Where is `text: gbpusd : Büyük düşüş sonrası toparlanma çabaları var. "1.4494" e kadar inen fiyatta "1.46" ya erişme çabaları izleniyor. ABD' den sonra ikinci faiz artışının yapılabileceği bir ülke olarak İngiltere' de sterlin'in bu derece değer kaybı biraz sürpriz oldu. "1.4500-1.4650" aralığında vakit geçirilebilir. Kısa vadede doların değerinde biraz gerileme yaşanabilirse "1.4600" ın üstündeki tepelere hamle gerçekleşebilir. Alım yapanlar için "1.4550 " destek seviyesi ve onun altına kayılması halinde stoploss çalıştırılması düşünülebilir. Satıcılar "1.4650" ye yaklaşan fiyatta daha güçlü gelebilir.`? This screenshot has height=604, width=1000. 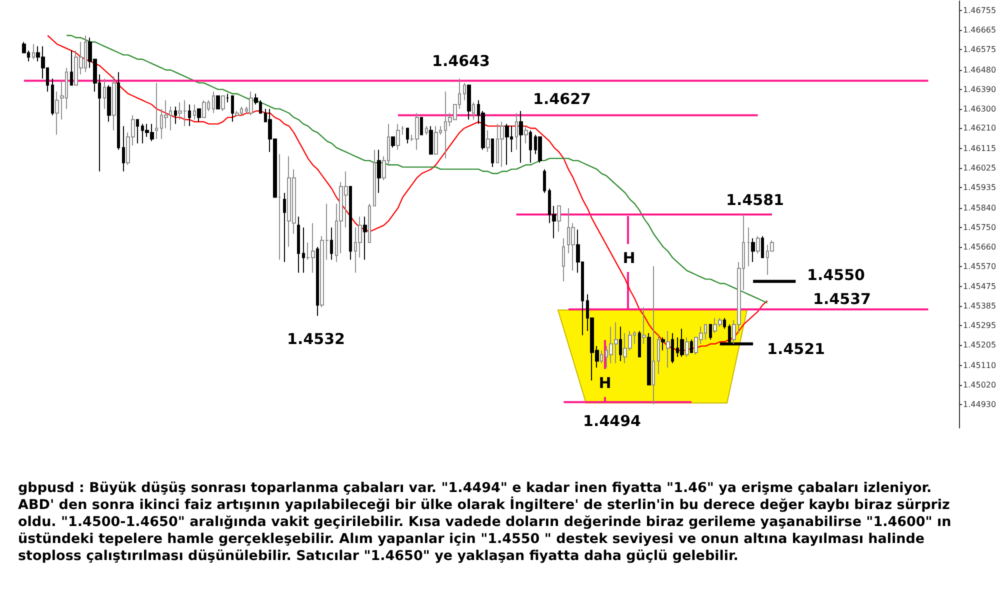 text: gbpusd : Büyük düşüş sonrası toparlanma çabaları var. "1.4494" e kadar inen fiyatta "1.46" ya erişme çabaları izleniyor. ABD' den sonra ikinci faiz artışının yapılabileceği bir ülke olarak İngiltere' de sterlin'in bu derece değer kaybı biraz sürpriz oldu. "1.4500-1.4650" aralığında vakit geçirilebilir. Kısa vadede doların değerinde biraz gerileme yaşanabilirse "1.4600" ın üstündeki tepelere hamle gerçekleşebilir. Alım yapanlar için "1.4550 " destek seviyesi ve onun altına kayılması halinde stoploss çalıştırılması düşünülebilir. Satıcılar "1.4650" ye yaklaşan fiyatta daha güçlü gelebilir. is located at coordinates (485, 522).